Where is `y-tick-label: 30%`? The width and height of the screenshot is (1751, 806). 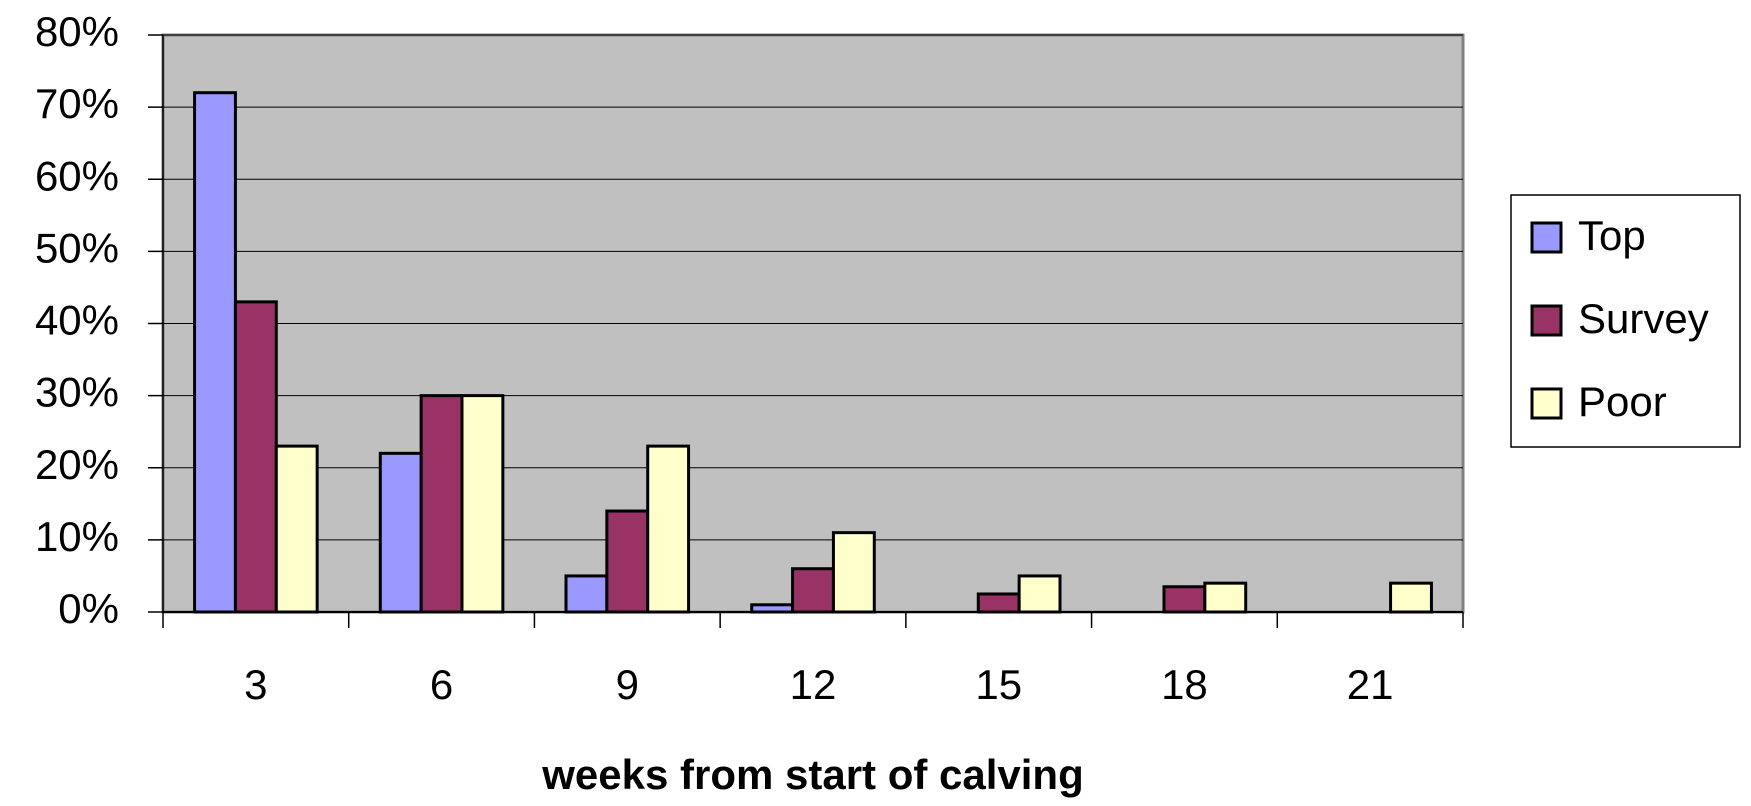
y-tick-label: 30% is located at coordinates (77, 392).